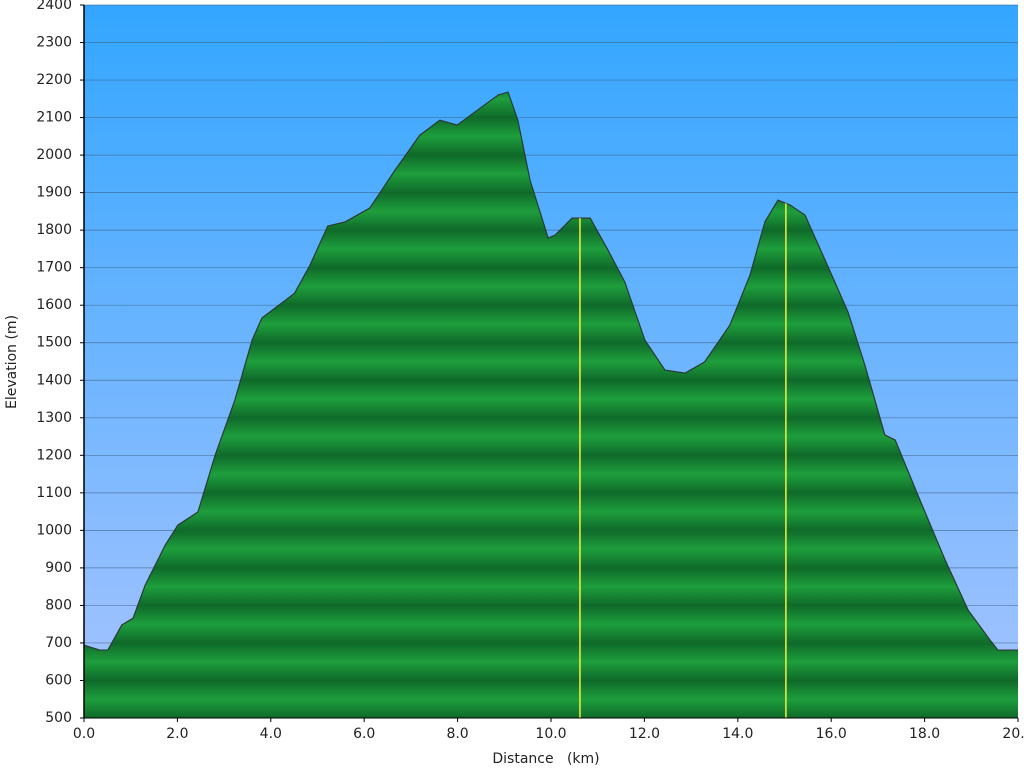 This screenshot has height=768, width=1024. I want to click on y-tick-label: 700, so click(58, 643).